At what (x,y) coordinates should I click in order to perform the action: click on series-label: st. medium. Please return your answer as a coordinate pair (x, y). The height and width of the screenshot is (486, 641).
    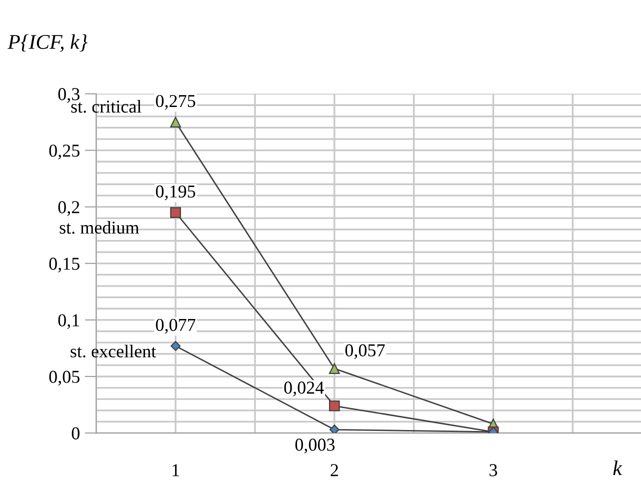
    Looking at the image, I should click on (100, 227).